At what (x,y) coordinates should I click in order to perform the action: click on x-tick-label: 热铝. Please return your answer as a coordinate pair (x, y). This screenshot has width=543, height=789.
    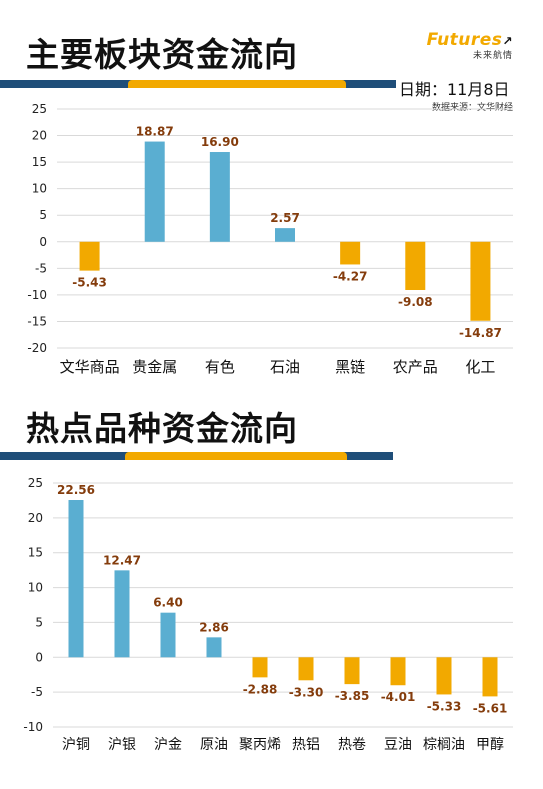
    Looking at the image, I should click on (306, 745).